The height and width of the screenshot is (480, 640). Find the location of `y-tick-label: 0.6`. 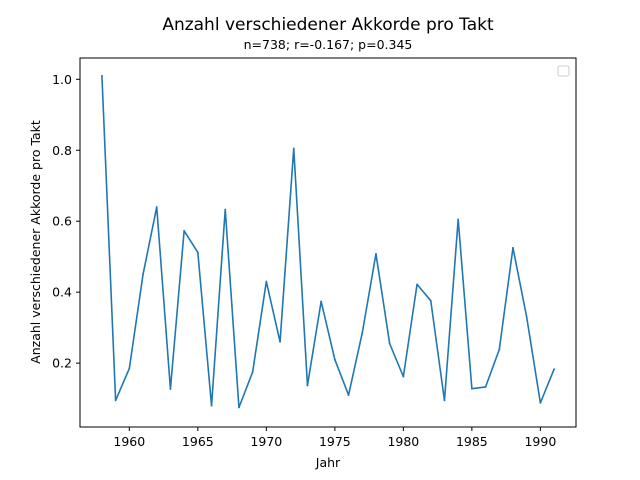

y-tick-label: 0.6 is located at coordinates (62, 221).